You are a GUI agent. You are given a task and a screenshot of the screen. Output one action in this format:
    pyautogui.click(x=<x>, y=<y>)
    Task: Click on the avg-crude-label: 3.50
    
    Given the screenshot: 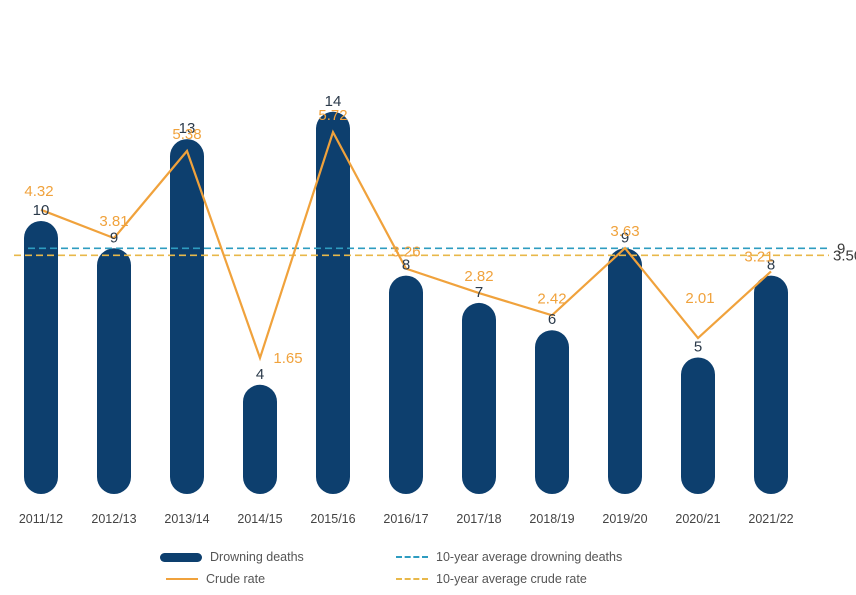 What is the action you would take?
    pyautogui.click(x=844, y=255)
    